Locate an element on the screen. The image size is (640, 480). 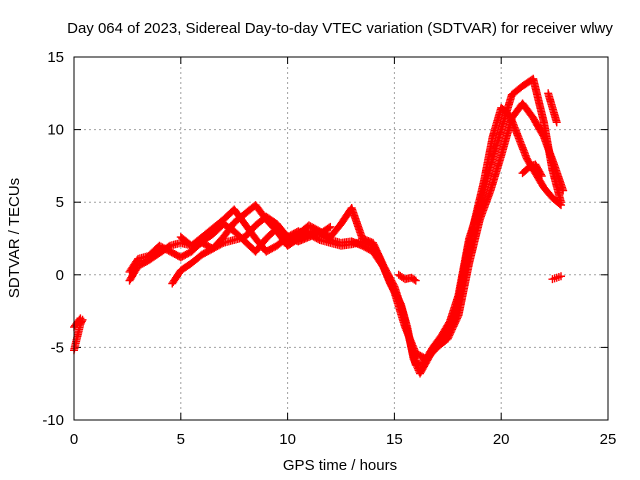
series-track-d is located at coordinates (255, 227).